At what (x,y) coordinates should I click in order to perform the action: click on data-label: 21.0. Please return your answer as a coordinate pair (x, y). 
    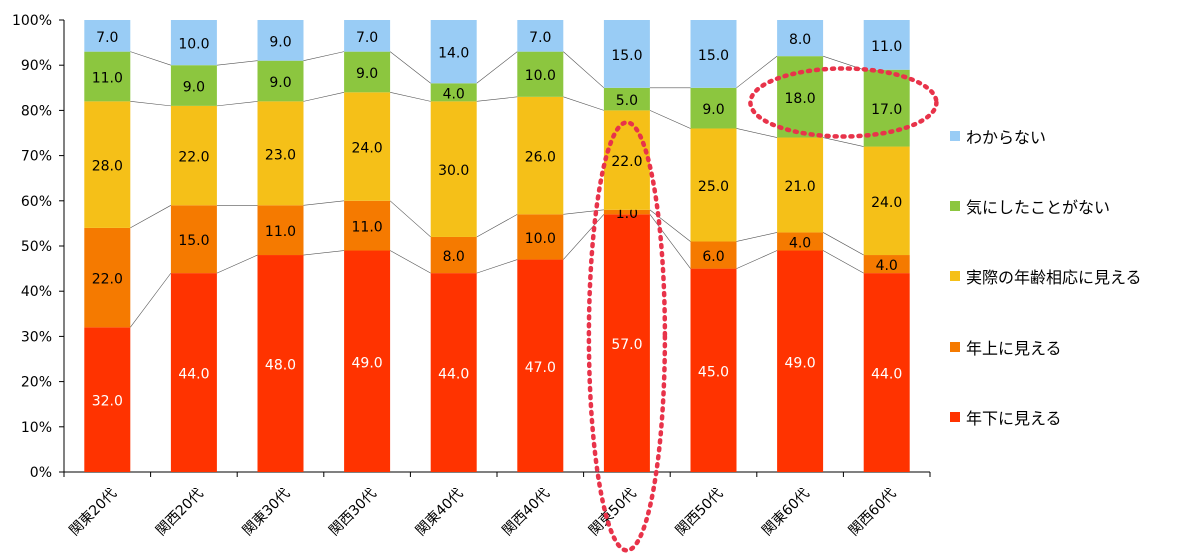
    Looking at the image, I should click on (800, 187).